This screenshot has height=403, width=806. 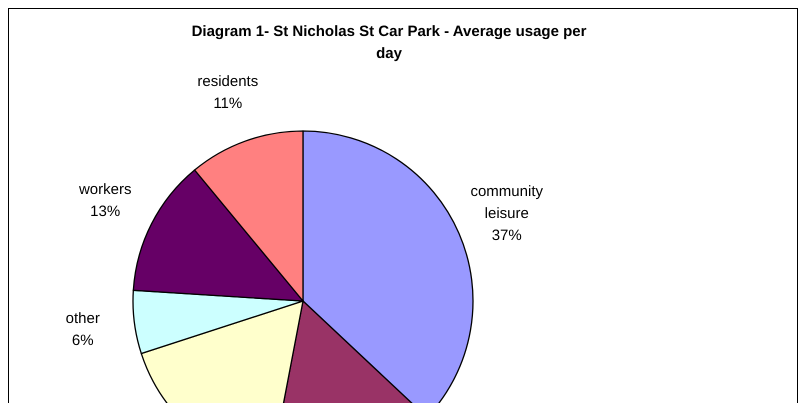 I want to click on data-label: 11%, so click(x=227, y=103).